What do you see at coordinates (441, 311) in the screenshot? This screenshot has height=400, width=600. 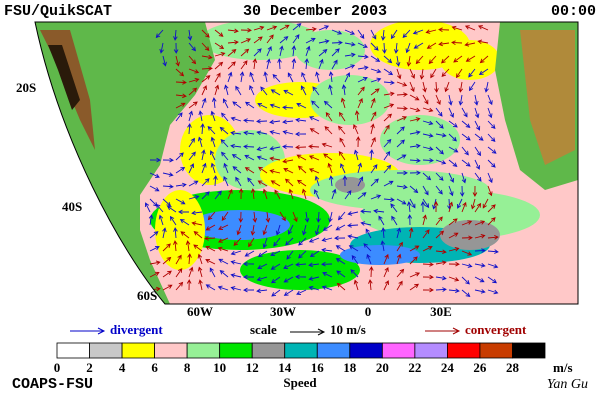 I see `lon-label: 30E` at bounding box center [441, 311].